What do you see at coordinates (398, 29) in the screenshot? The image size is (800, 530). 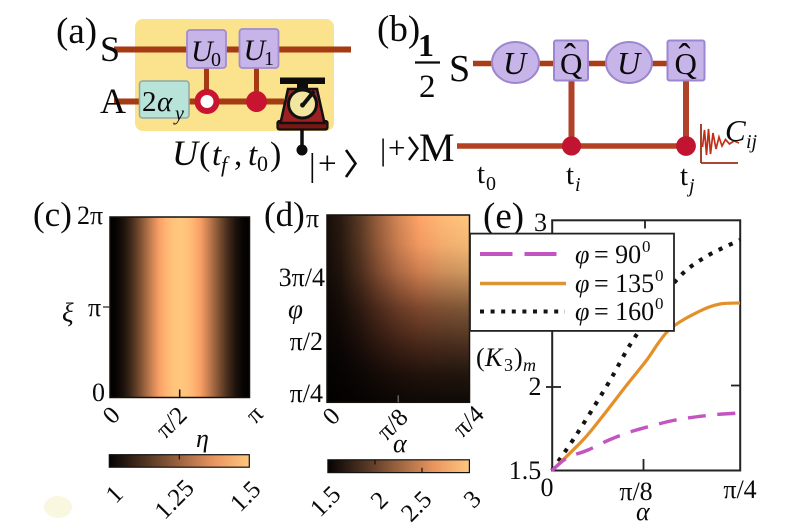 I see `svg-text: (b)` at bounding box center [398, 29].